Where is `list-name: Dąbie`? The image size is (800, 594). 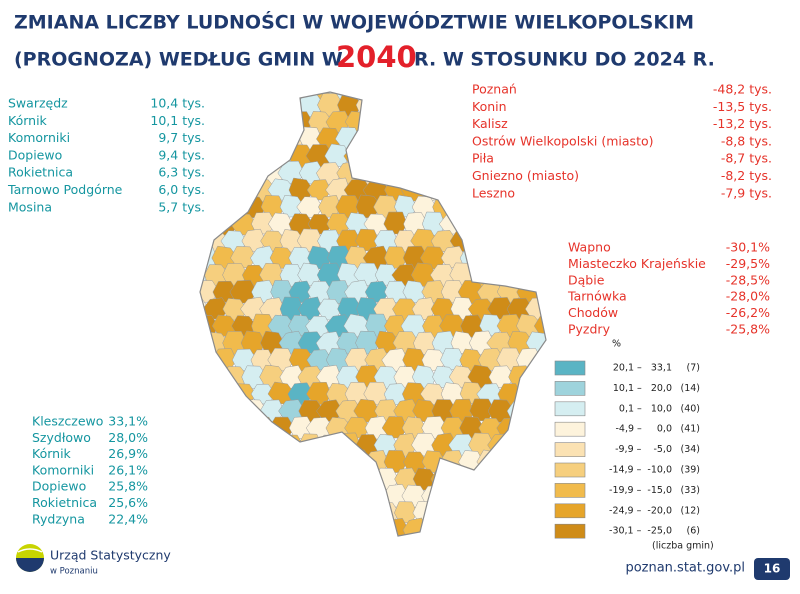
list-name: Dąbie is located at coordinates (586, 279).